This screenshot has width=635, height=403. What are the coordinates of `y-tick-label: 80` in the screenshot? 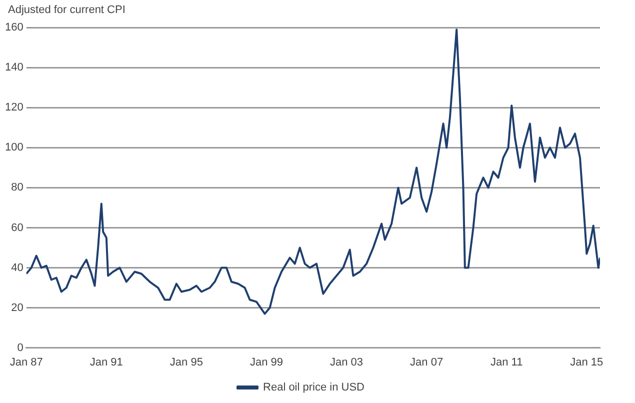 It's located at (17, 188).